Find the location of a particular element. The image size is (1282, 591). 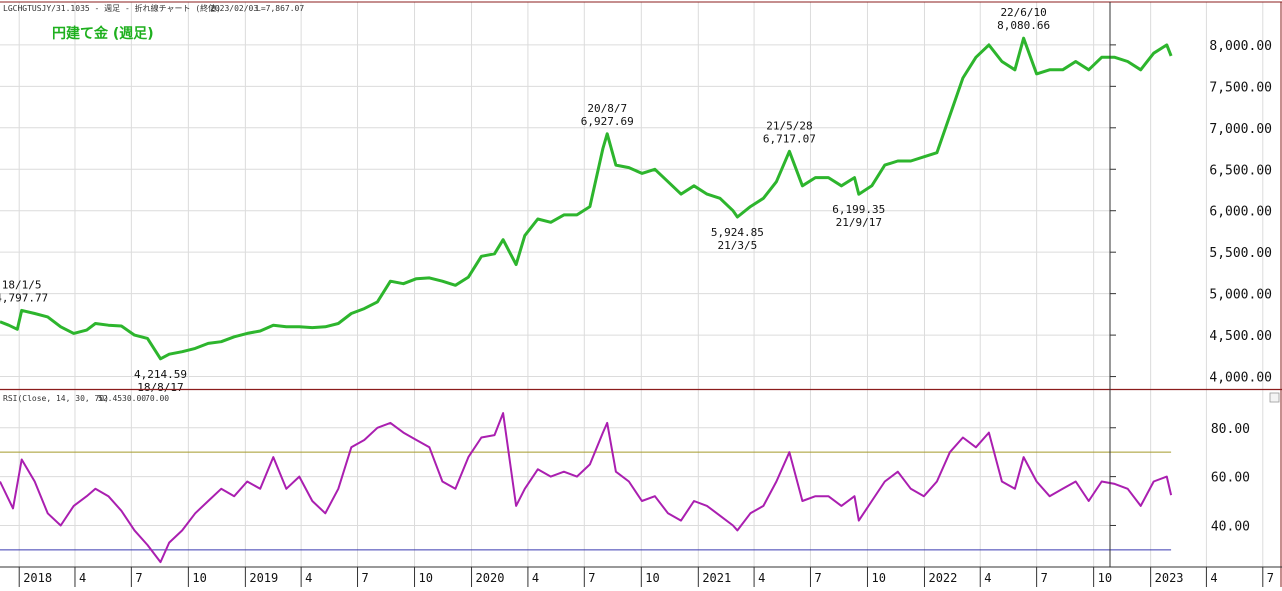

price-y-tick-label: 6,000.00 is located at coordinates (1240, 212).